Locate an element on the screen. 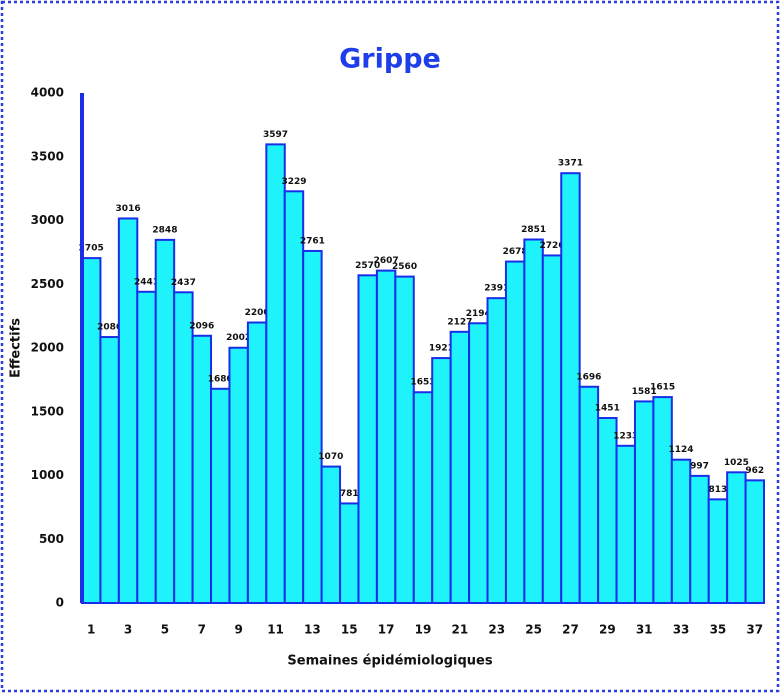 The image size is (780, 693). x-tick-label: 23 is located at coordinates (496, 630).